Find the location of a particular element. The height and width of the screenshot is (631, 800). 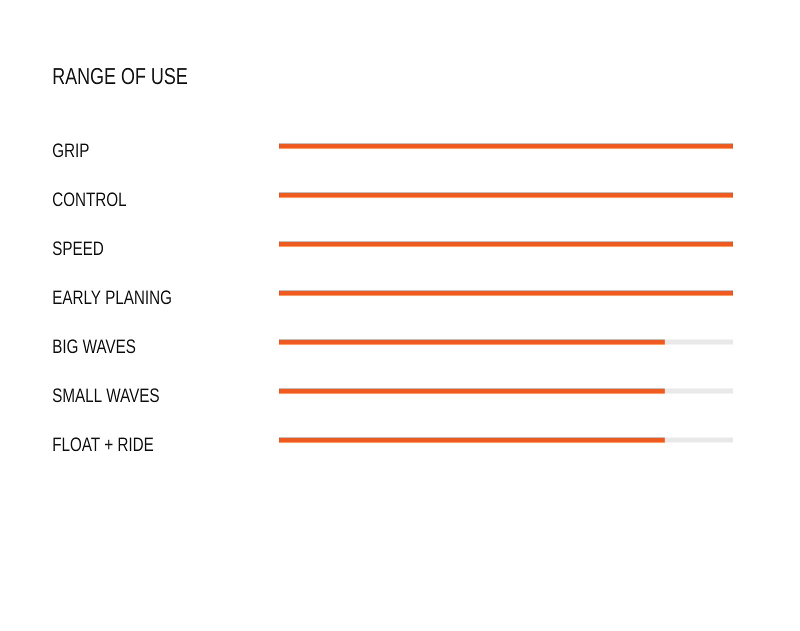

y-tick-label: EARLY PLANING is located at coordinates (112, 297).